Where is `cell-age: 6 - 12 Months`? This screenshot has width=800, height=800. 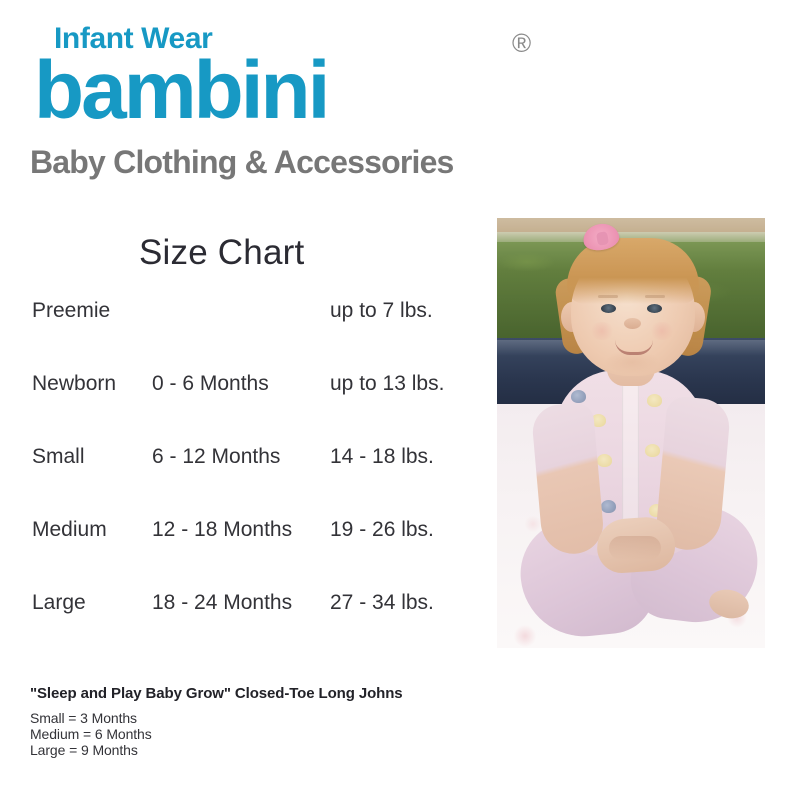 cell-age: 6 - 12 Months is located at coordinates (216, 456).